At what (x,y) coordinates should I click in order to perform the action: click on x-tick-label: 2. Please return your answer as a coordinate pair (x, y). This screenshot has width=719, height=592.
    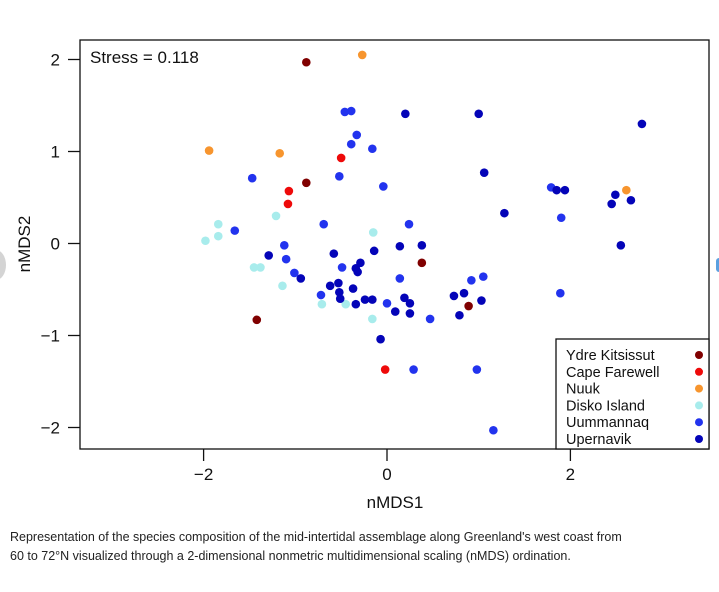
    Looking at the image, I should click on (570, 474).